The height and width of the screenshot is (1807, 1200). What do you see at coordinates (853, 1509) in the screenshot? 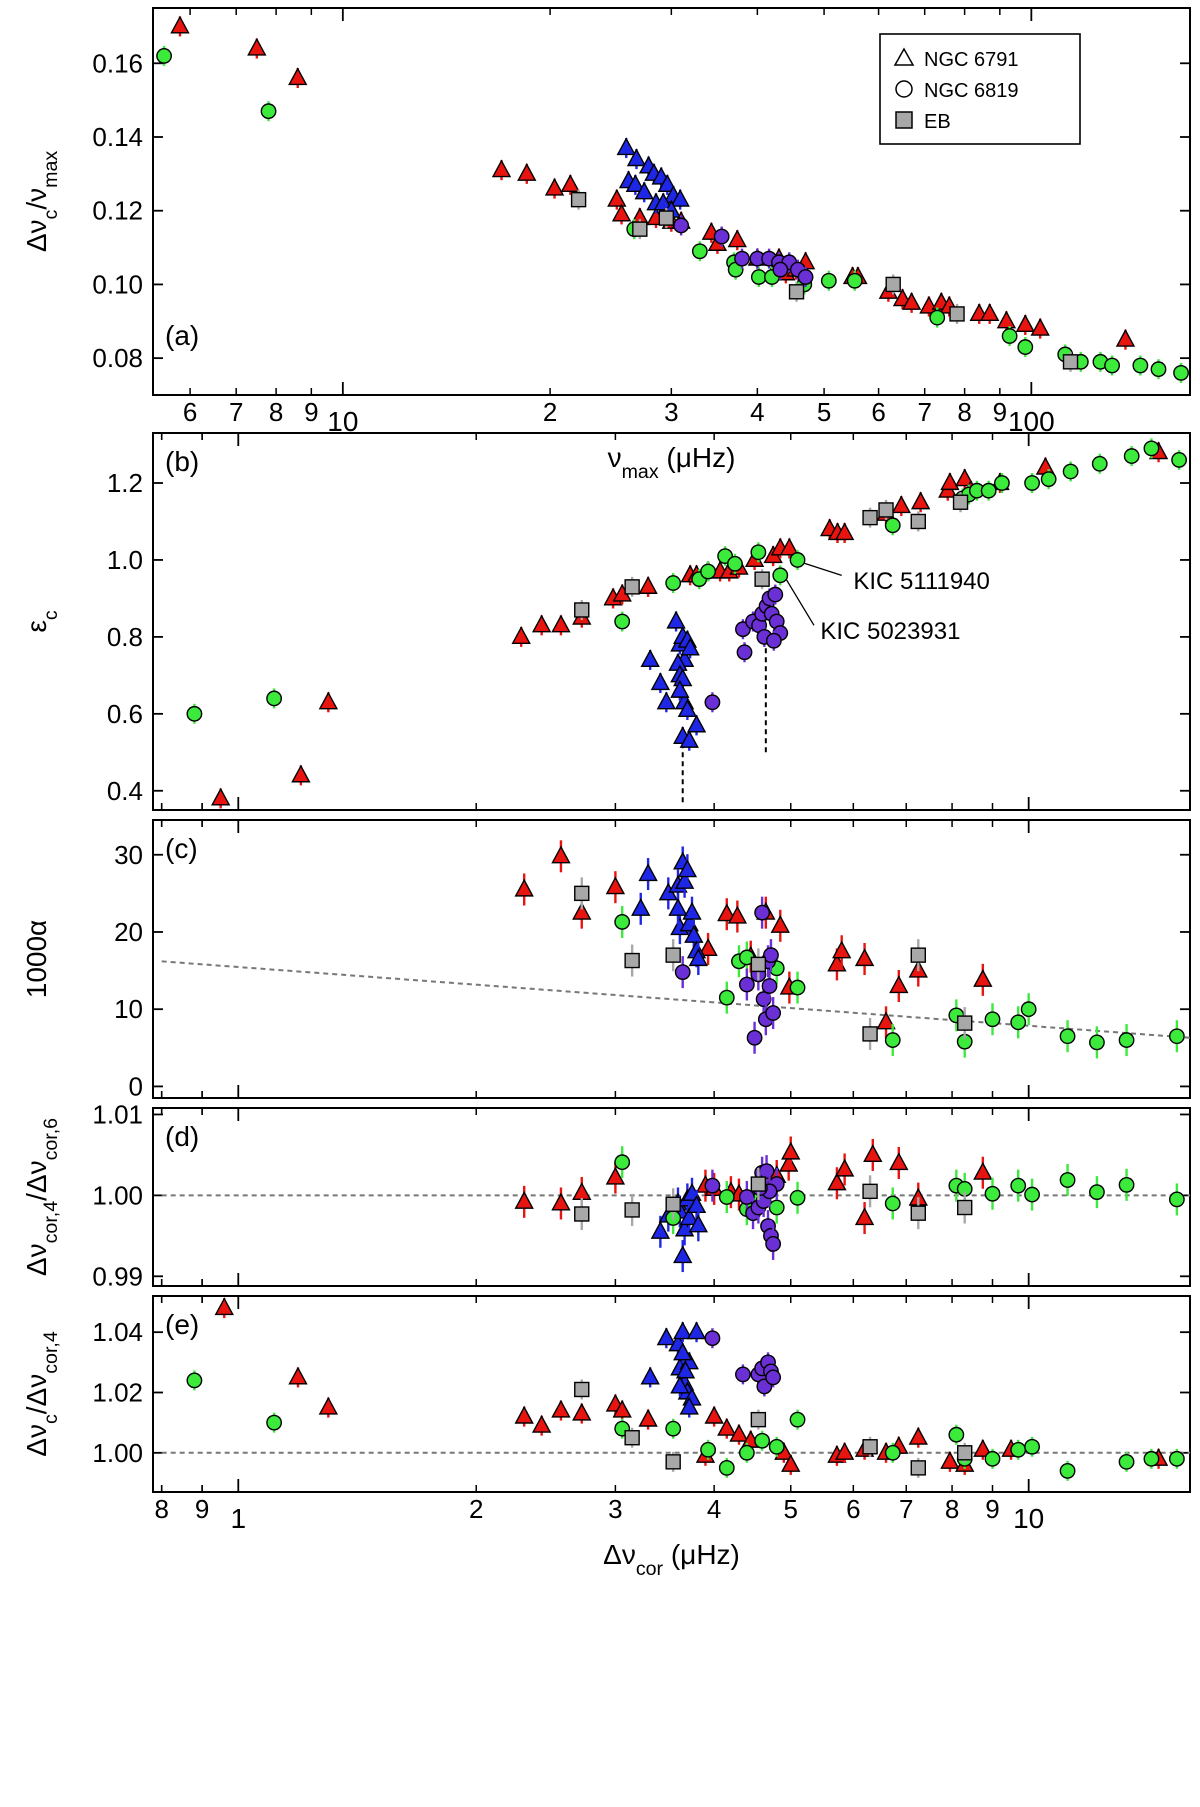
I see `x-minor-tick-label: 6` at bounding box center [853, 1509].